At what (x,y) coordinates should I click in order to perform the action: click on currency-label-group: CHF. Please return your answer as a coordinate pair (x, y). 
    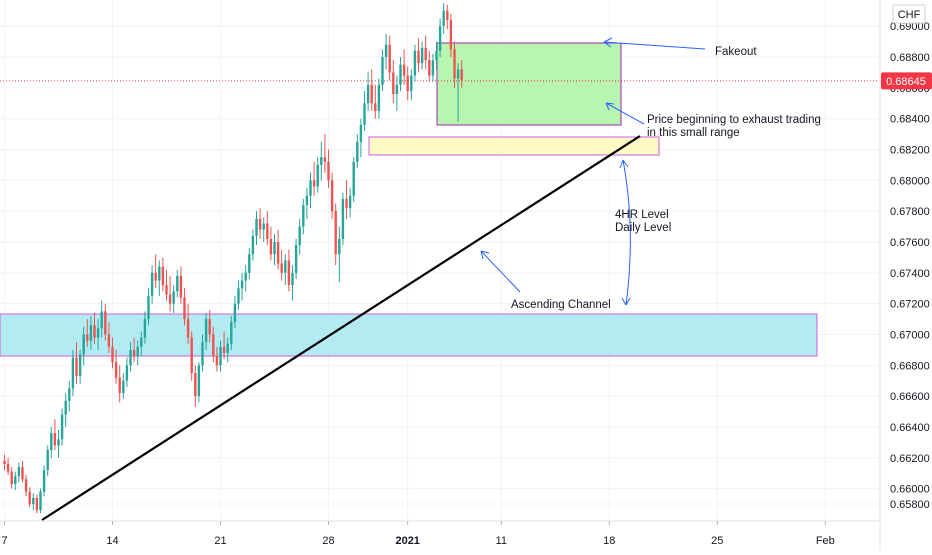
    Looking at the image, I should click on (909, 14).